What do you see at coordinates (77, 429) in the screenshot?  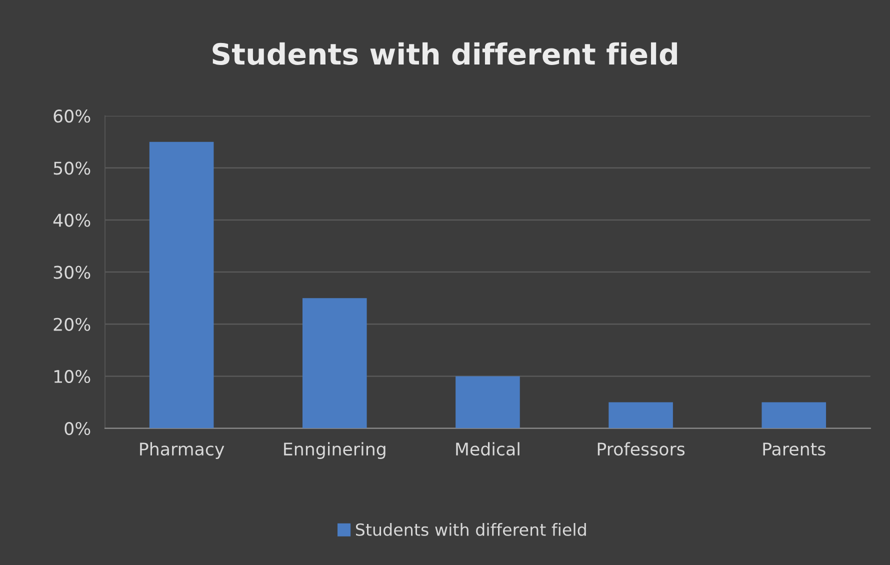 I see `y-tick-label: 0%` at bounding box center [77, 429].